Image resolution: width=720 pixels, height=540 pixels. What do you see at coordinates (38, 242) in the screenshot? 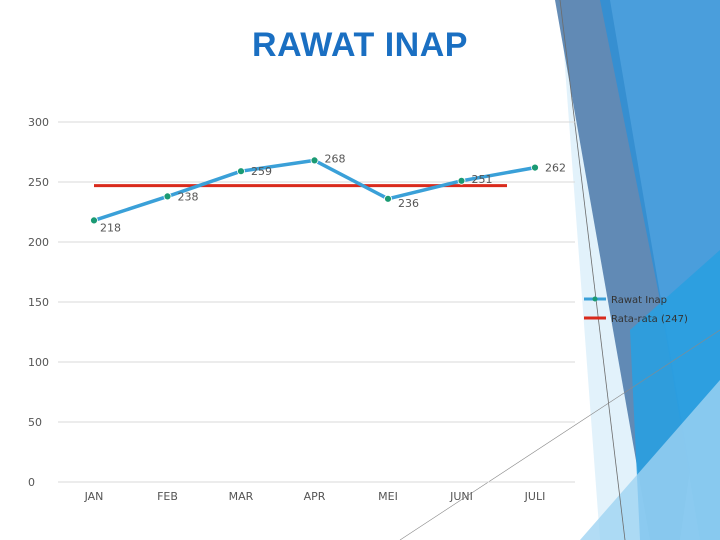
I see `y-tick-label: 200` at bounding box center [38, 242].